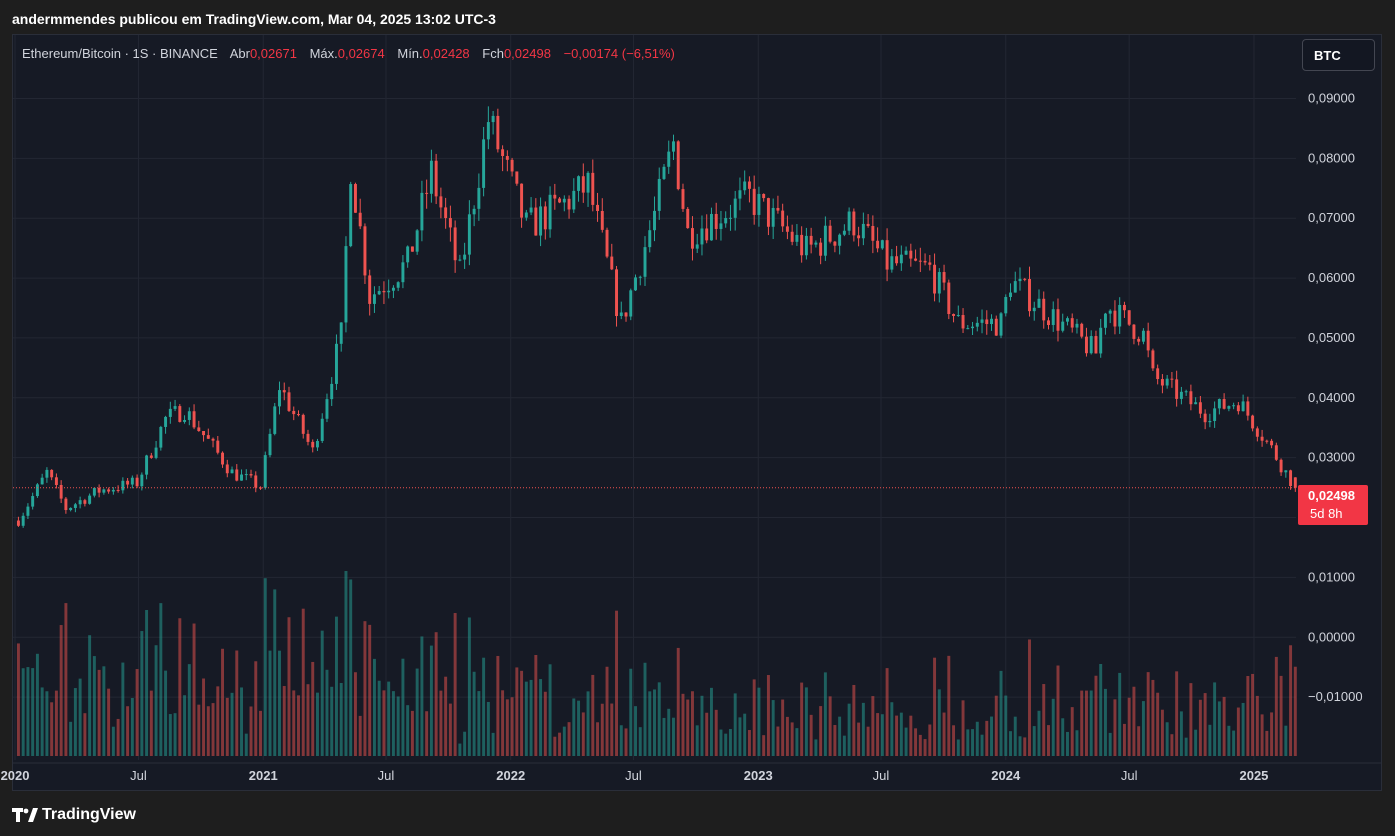 Image resolution: width=1395 pixels, height=836 pixels. Describe the element at coordinates (1331, 397) in the screenshot. I see `y-tick-label: 0,04000` at that location.